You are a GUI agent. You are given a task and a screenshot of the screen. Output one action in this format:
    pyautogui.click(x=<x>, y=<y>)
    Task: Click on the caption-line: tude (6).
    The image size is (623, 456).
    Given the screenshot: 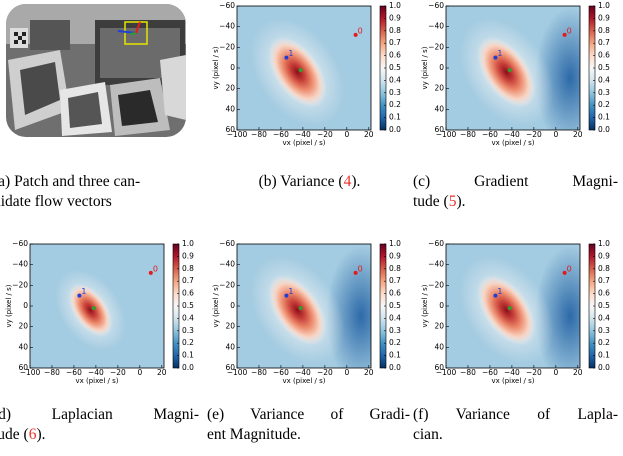 What is the action you would take?
    pyautogui.click(x=99, y=435)
    